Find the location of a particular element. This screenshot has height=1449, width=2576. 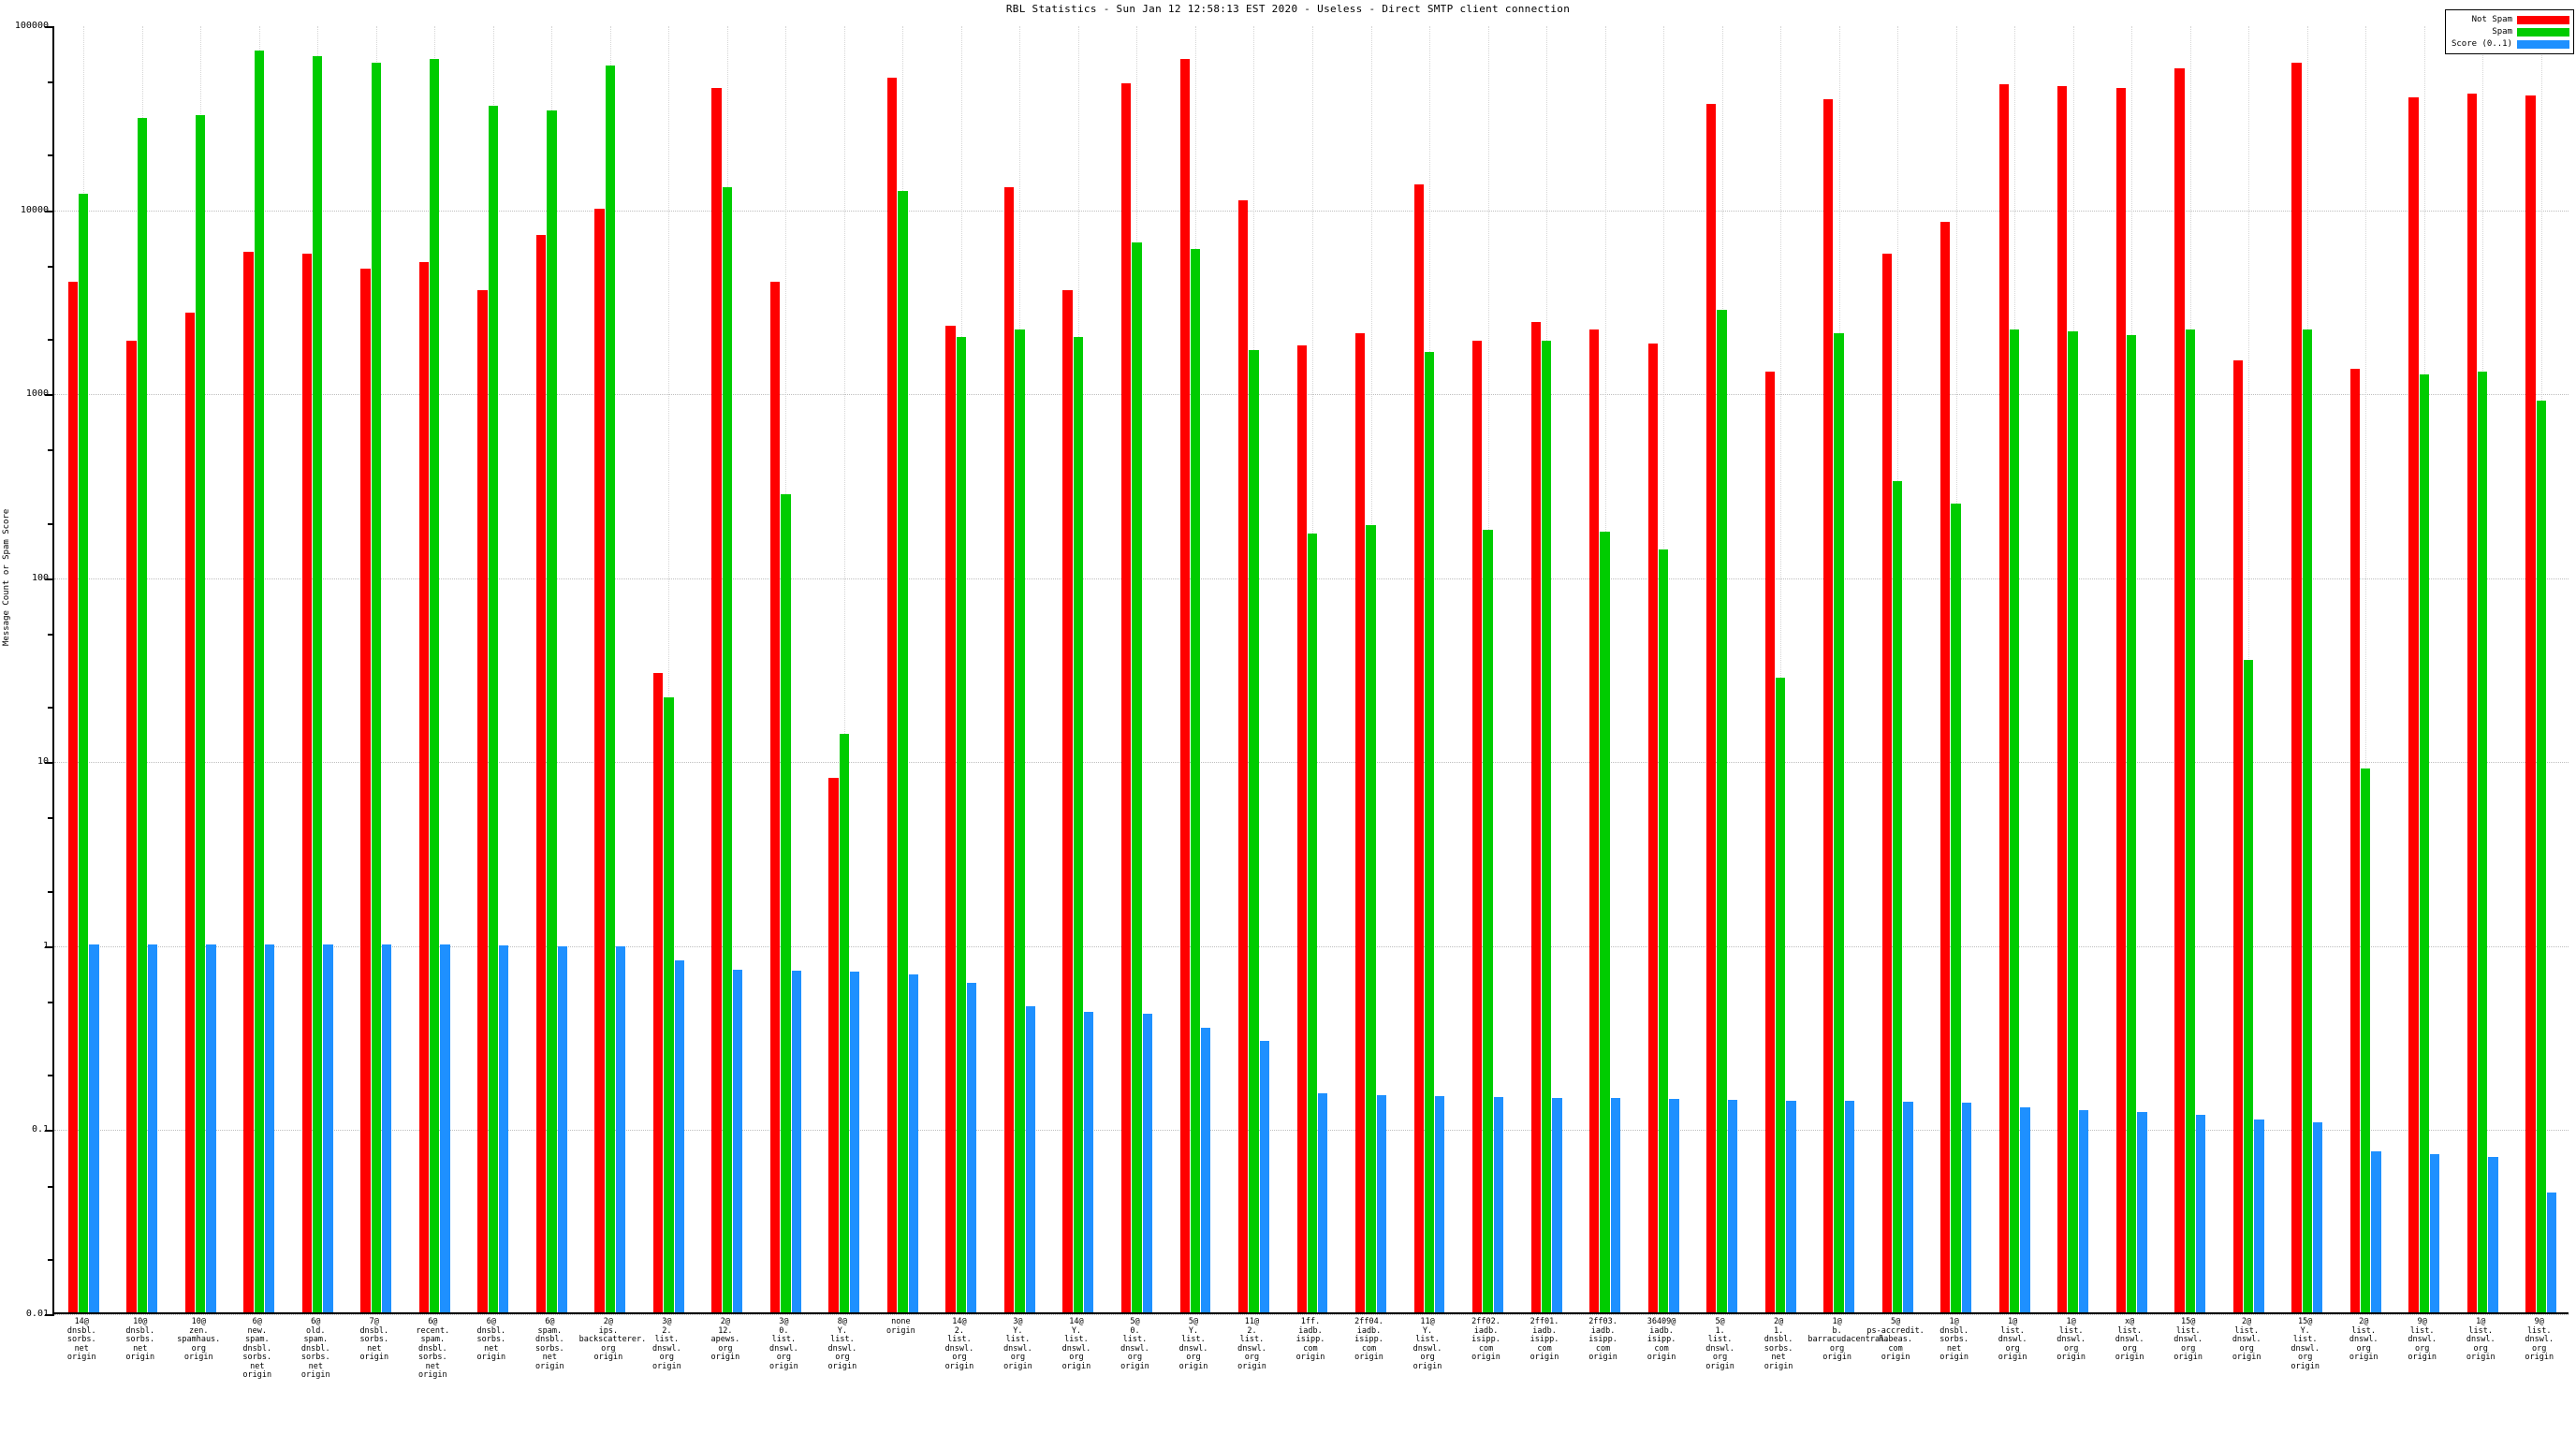

x-tick-label: 3@ Y. list. dnswl. org origin is located at coordinates (1018, 1344).